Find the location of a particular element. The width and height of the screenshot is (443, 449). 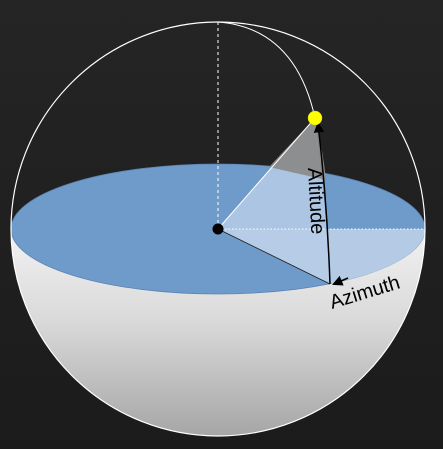

observer-dot is located at coordinates (218, 229).